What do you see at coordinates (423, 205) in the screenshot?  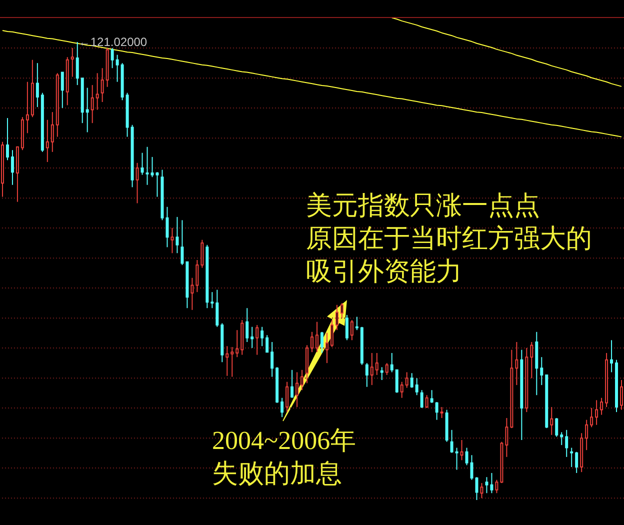 I see `annotation: 美元指数只涨一点点` at bounding box center [423, 205].